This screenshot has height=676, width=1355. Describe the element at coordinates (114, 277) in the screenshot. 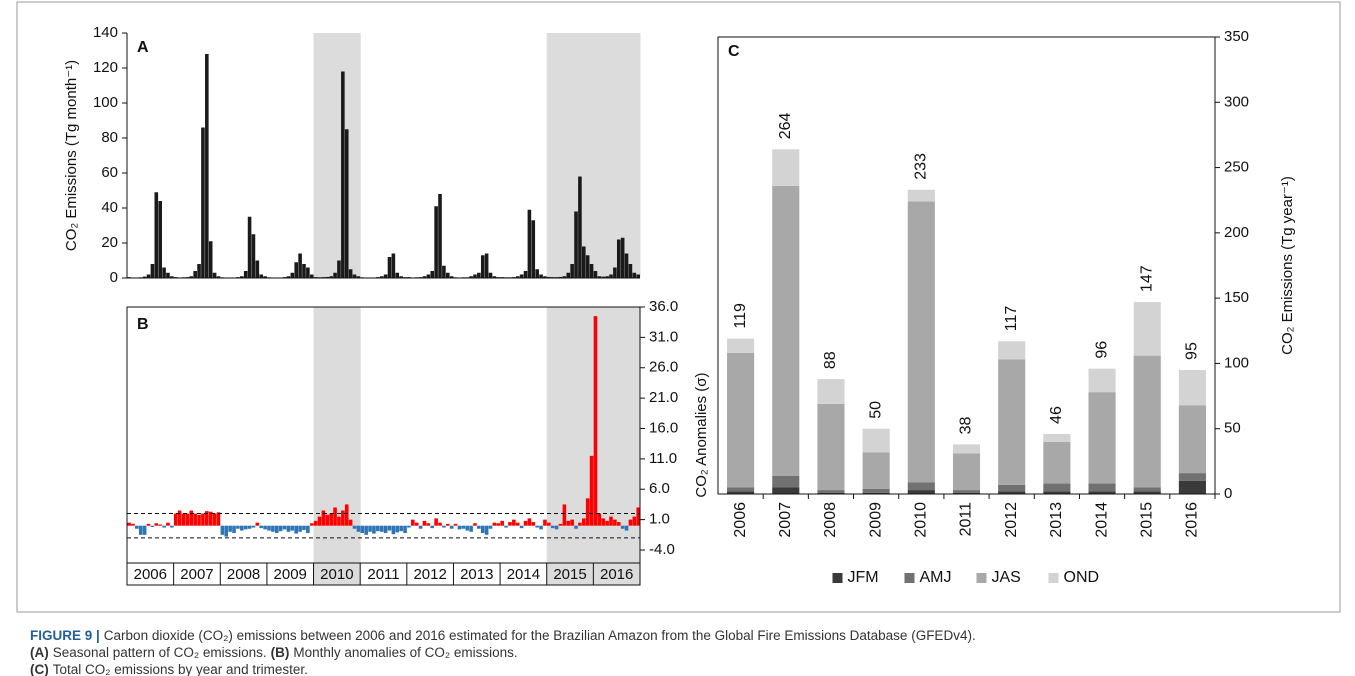

I see `y-tick-label: 0` at that location.